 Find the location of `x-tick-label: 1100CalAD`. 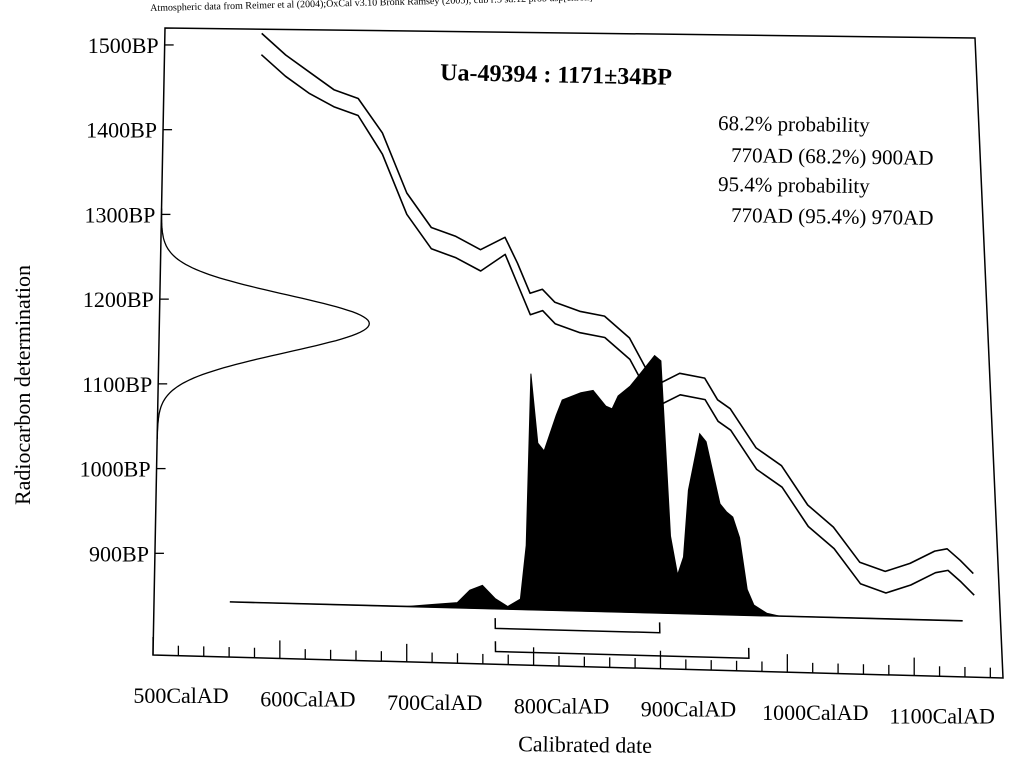

x-tick-label: 1100CalAD is located at coordinates (942, 716).